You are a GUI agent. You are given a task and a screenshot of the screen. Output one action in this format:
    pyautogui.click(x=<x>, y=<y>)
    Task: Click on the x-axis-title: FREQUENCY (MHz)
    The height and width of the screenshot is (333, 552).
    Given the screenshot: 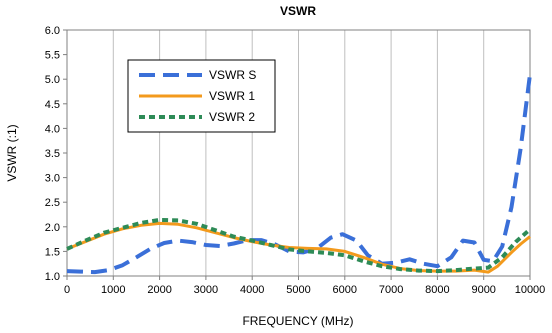 What is the action you would take?
    pyautogui.click(x=297, y=321)
    